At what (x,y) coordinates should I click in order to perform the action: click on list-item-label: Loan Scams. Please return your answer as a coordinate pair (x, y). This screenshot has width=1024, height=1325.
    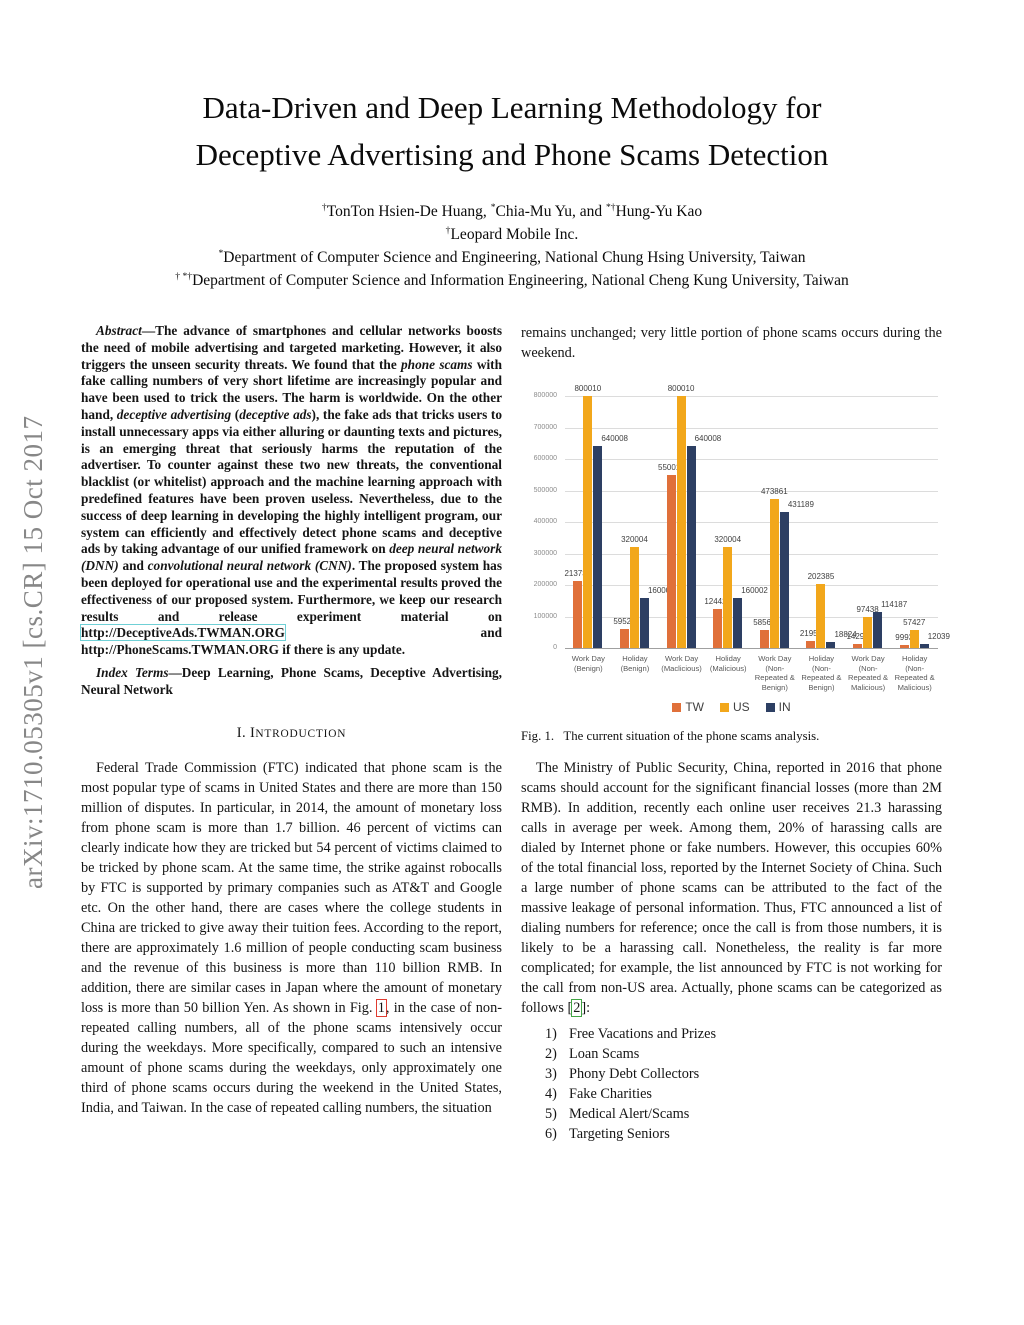
    Looking at the image, I should click on (604, 1054).